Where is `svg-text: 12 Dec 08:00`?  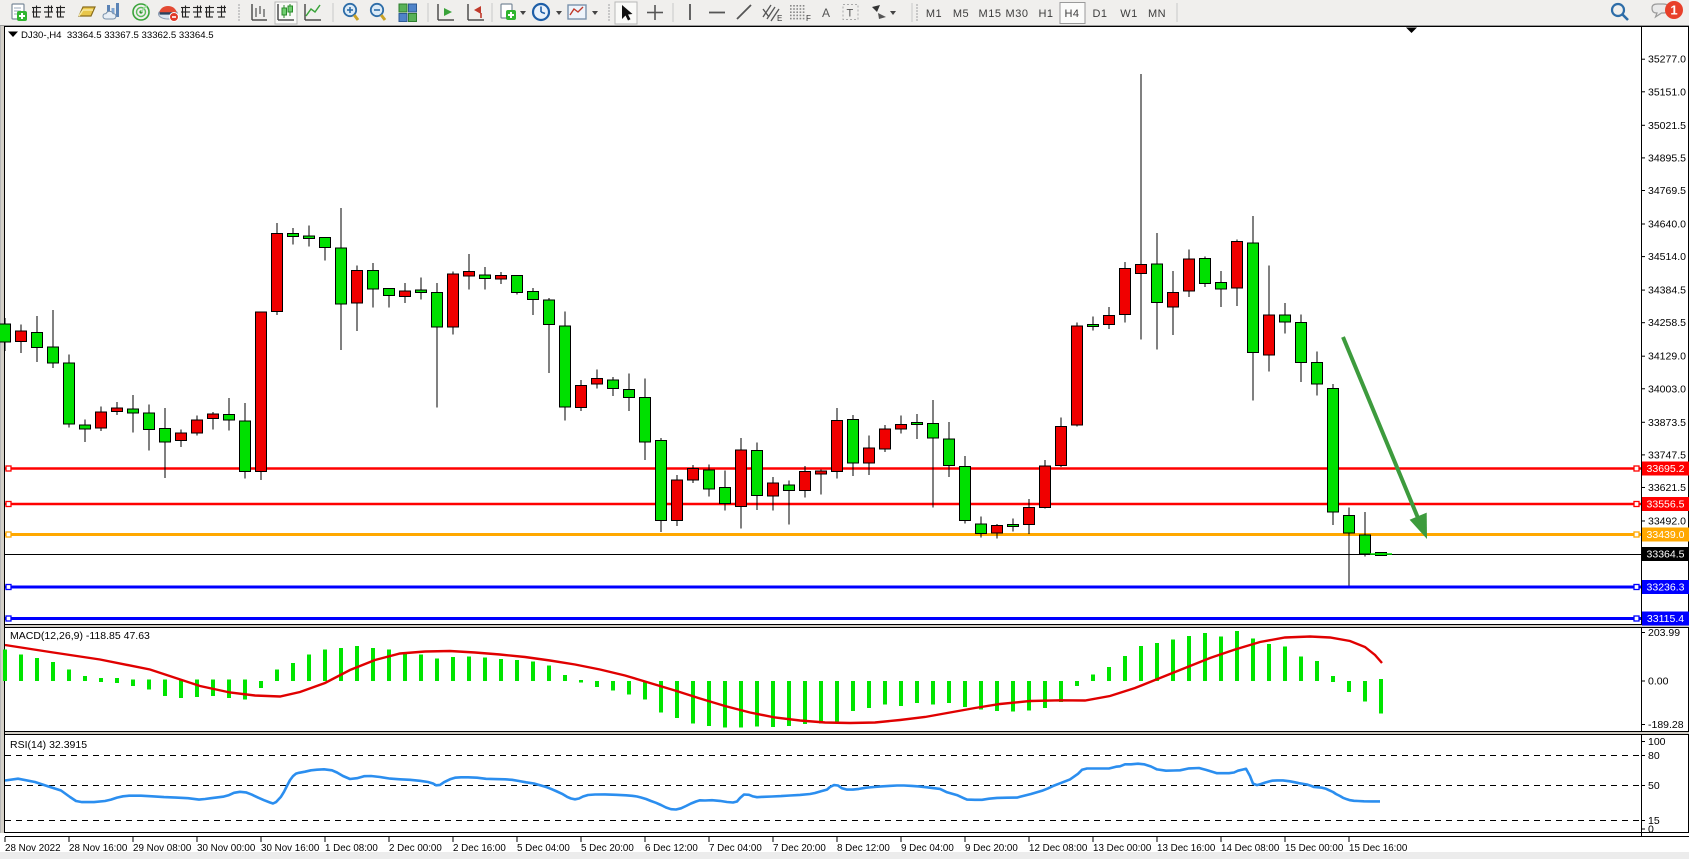 svg-text: 12 Dec 08:00 is located at coordinates (1058, 848).